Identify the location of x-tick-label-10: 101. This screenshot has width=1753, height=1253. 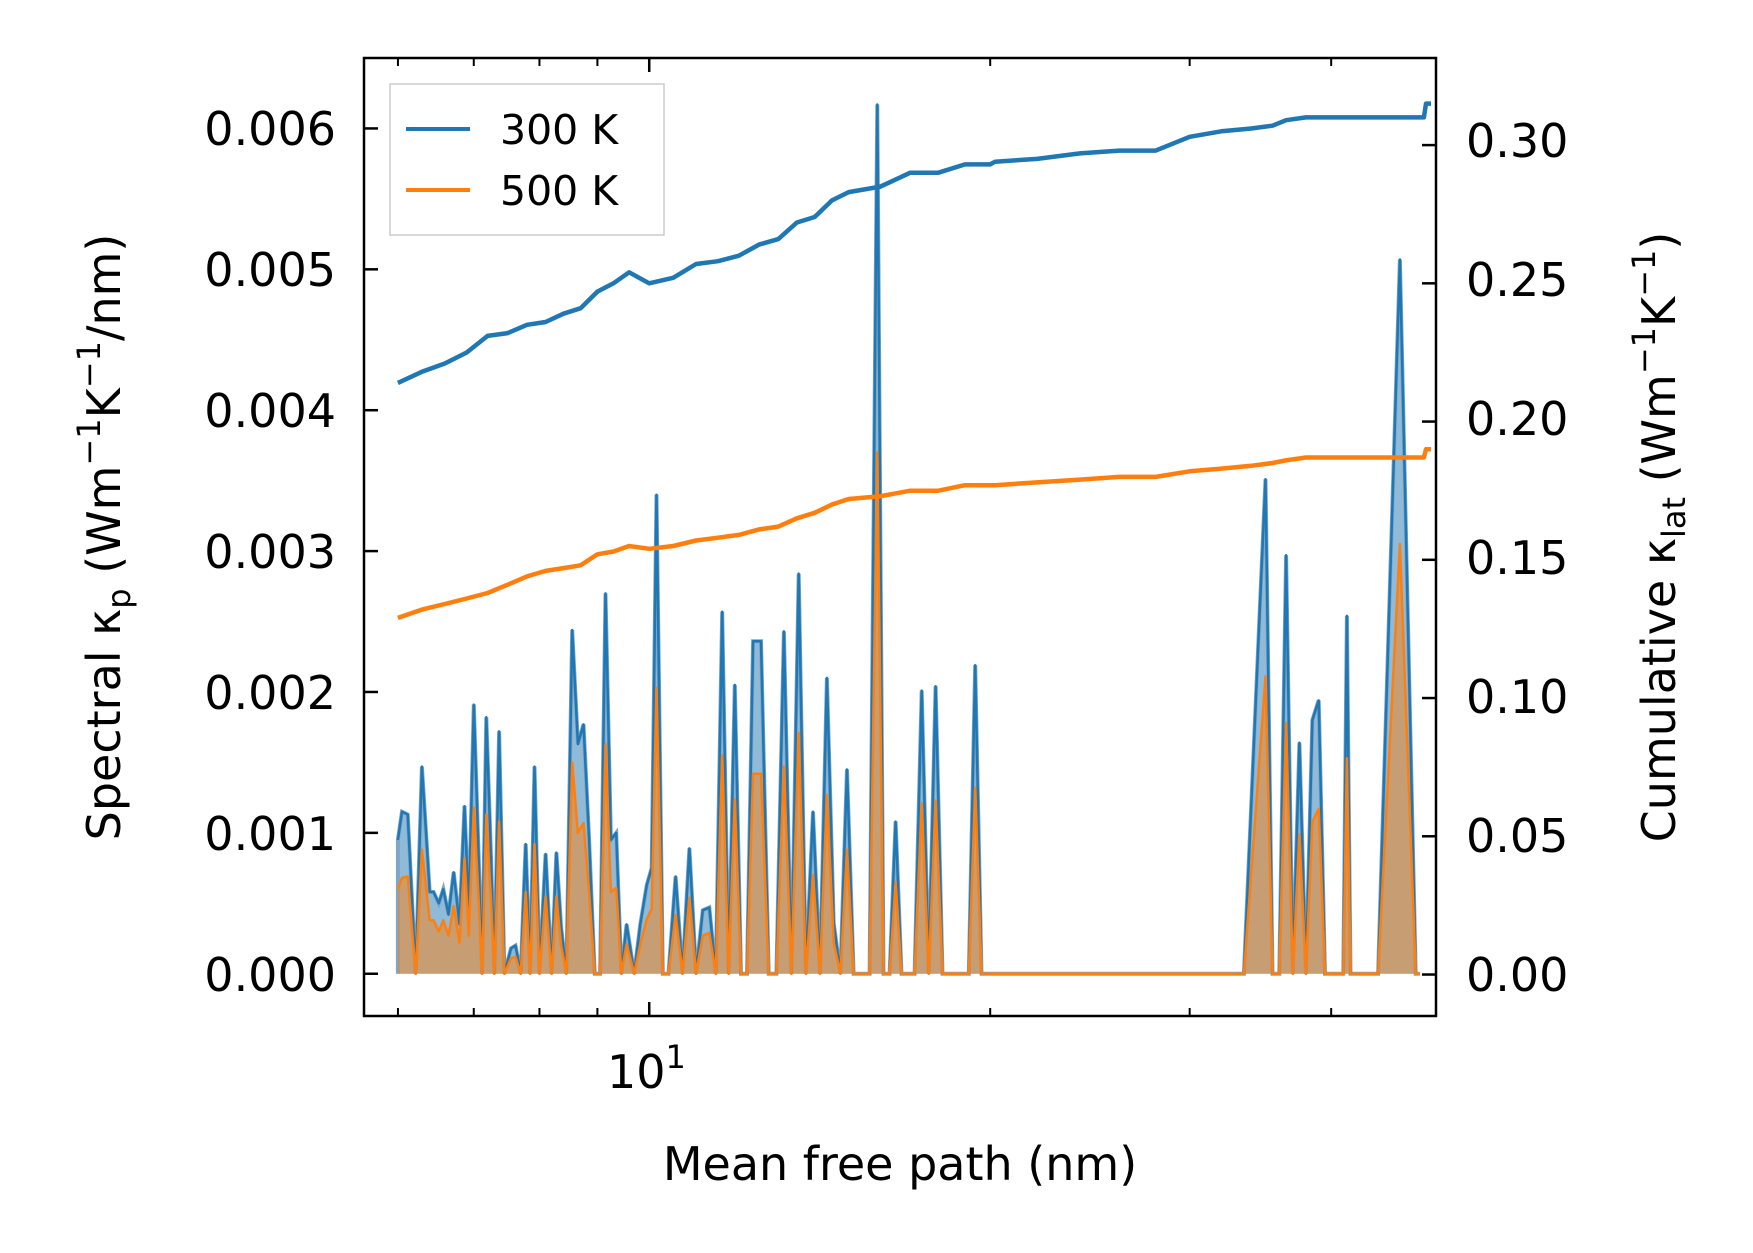
(646, 1068).